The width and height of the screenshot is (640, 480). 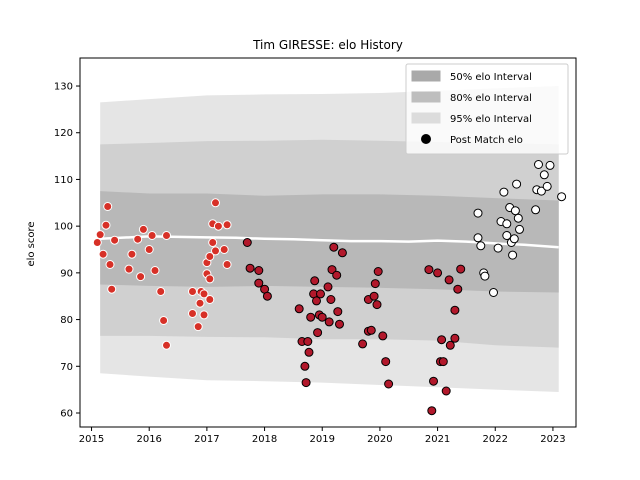 I want to click on y-tick-label-7: 130, so click(x=63, y=87).